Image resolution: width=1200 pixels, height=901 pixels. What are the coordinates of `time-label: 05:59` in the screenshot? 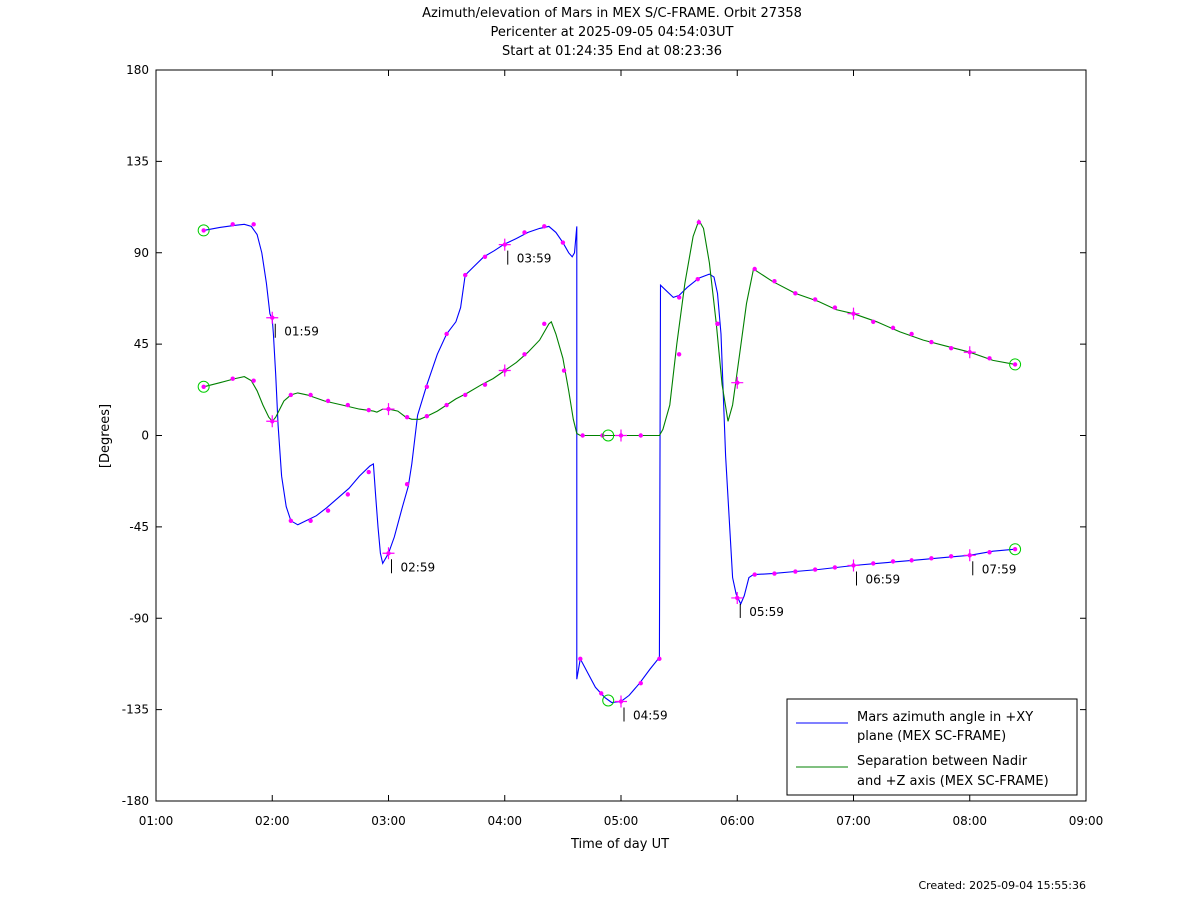 It's located at (766, 612).